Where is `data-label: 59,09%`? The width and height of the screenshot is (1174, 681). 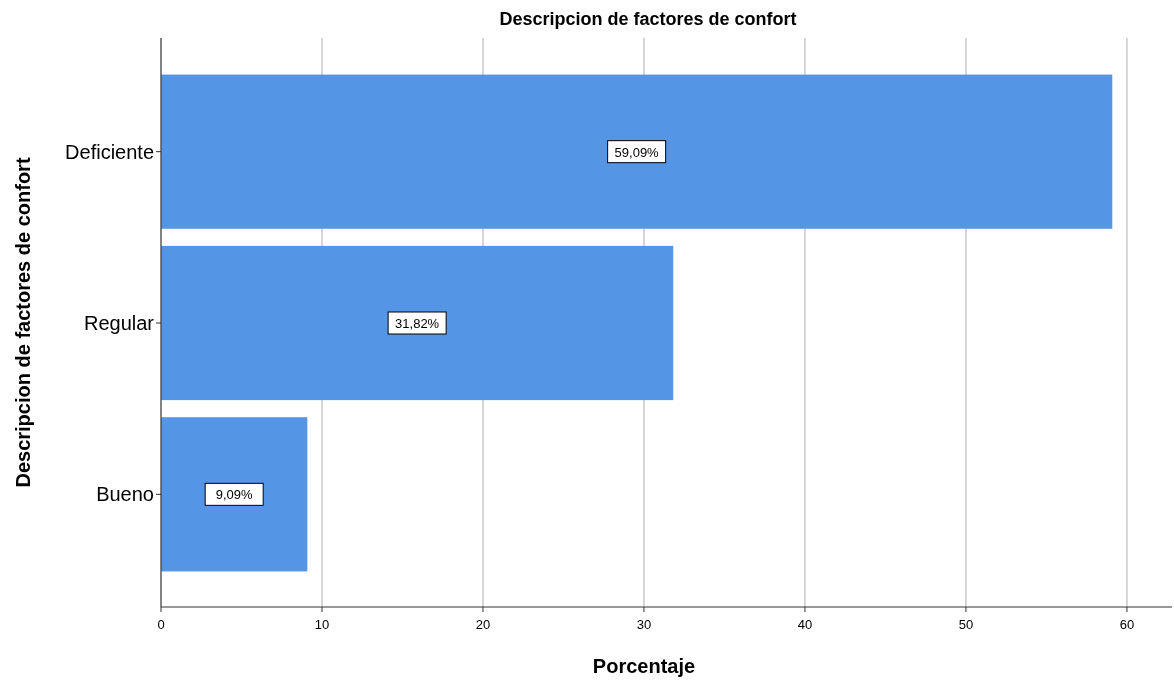
data-label: 59,09% is located at coordinates (637, 152).